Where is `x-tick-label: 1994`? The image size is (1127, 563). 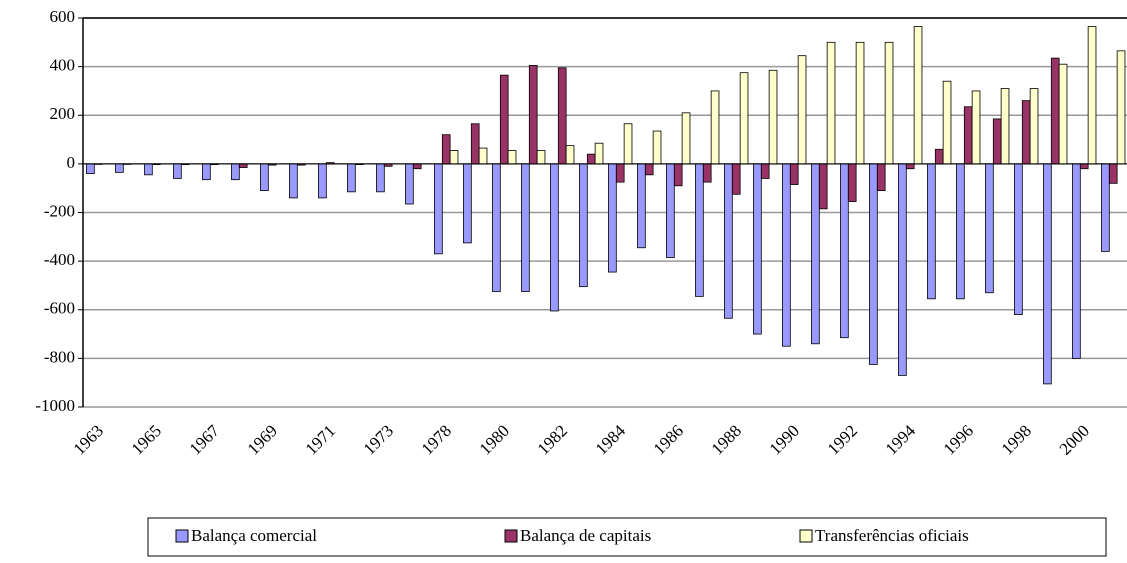 x-tick-label: 1994 is located at coordinates (901, 440).